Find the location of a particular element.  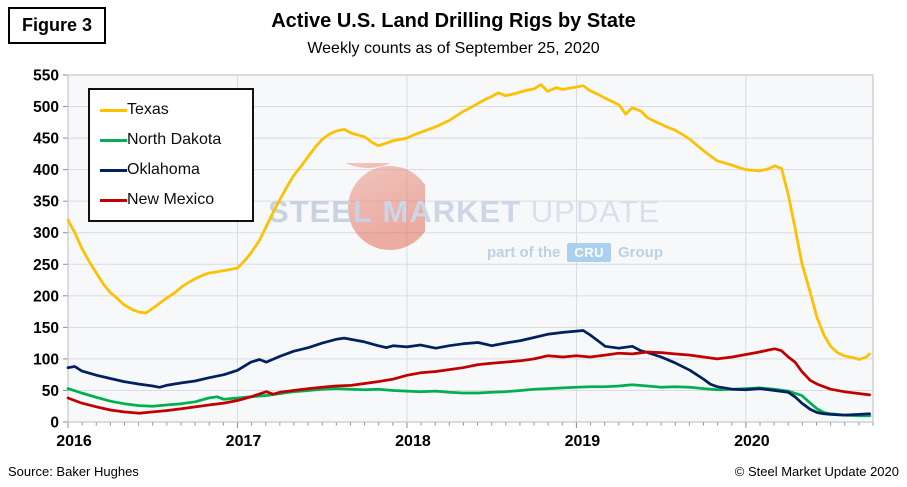

legend-item-texas: Texas is located at coordinates (176, 110).